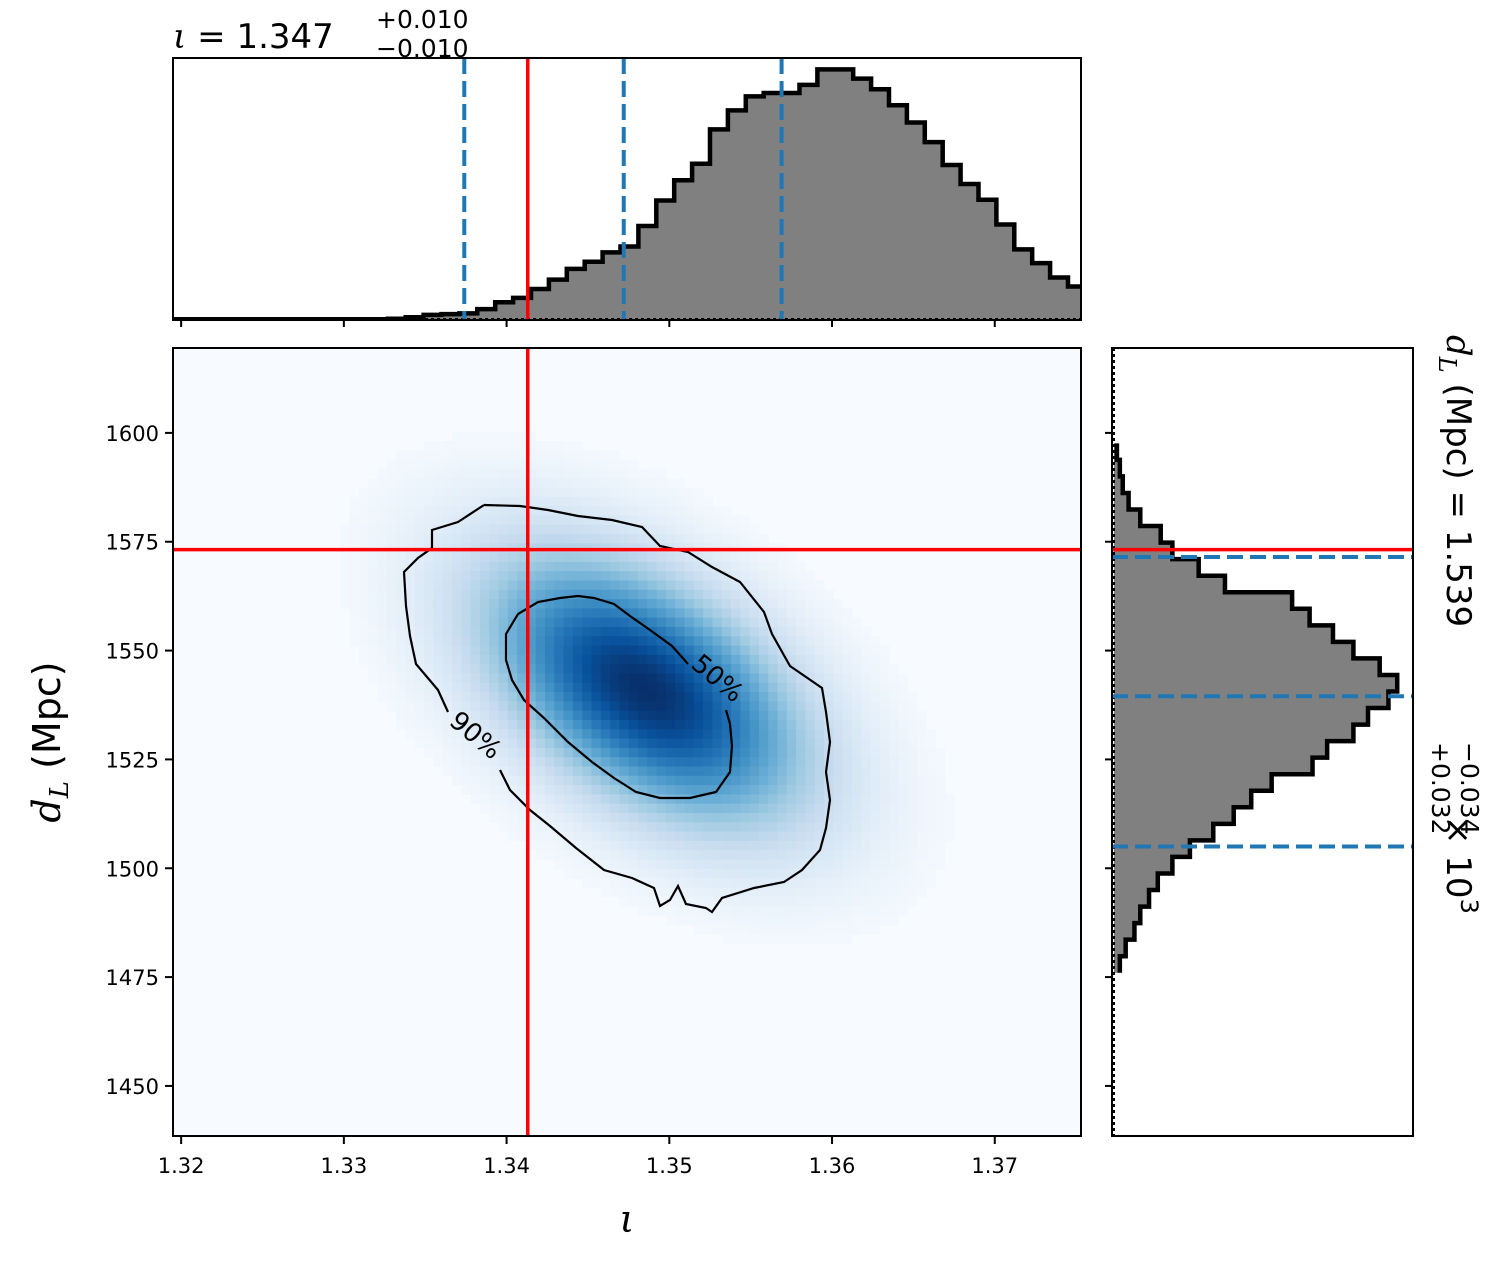 This screenshot has width=1502, height=1263. I want to click on right-histogram-frame, so click(1262, 742).